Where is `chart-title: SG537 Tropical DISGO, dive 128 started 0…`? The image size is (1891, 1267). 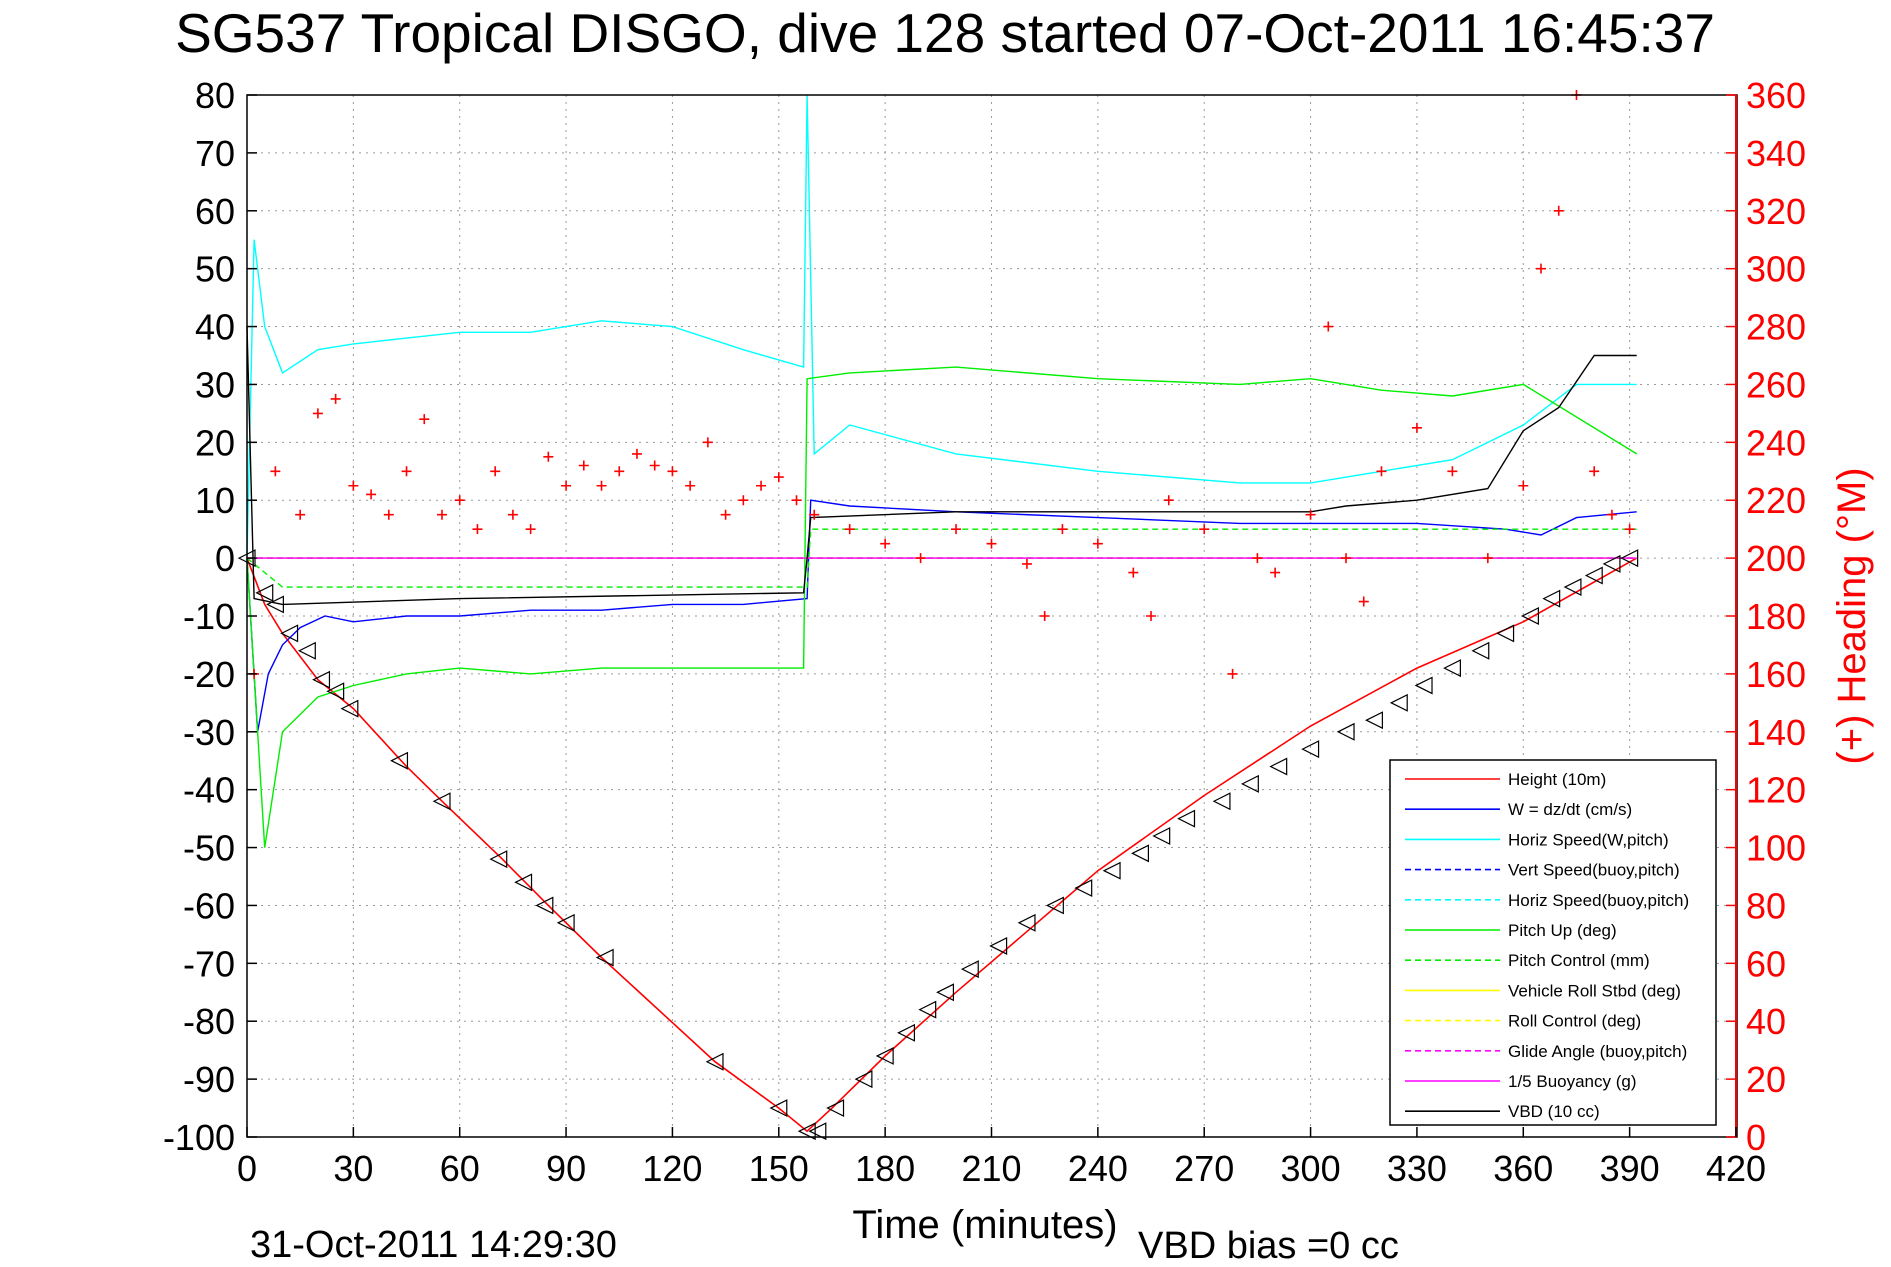 chart-title: SG537 Tropical DISGO, dive 128 started 0… is located at coordinates (945, 33).